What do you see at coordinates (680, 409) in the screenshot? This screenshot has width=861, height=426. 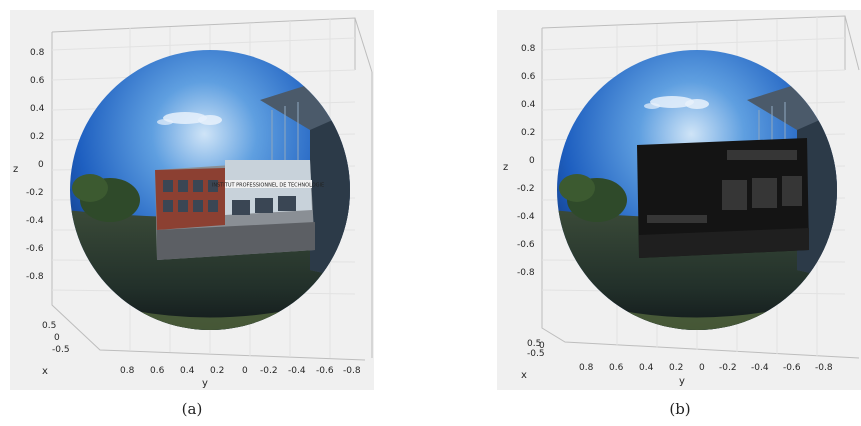 I see `figure-b-caption: (b)` at bounding box center [680, 409].